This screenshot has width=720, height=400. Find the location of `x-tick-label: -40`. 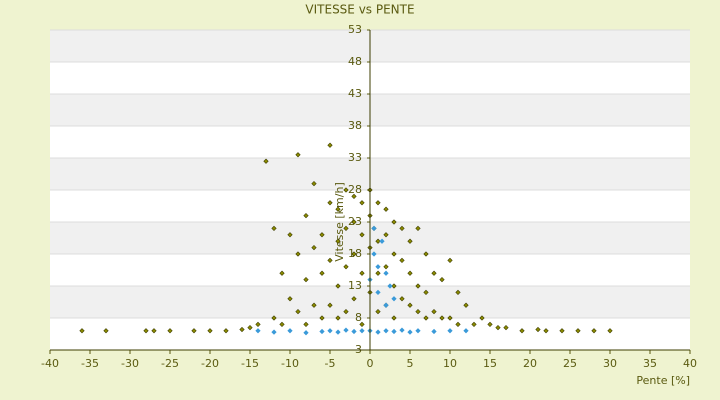

x-tick-label: -40 is located at coordinates (50, 363).